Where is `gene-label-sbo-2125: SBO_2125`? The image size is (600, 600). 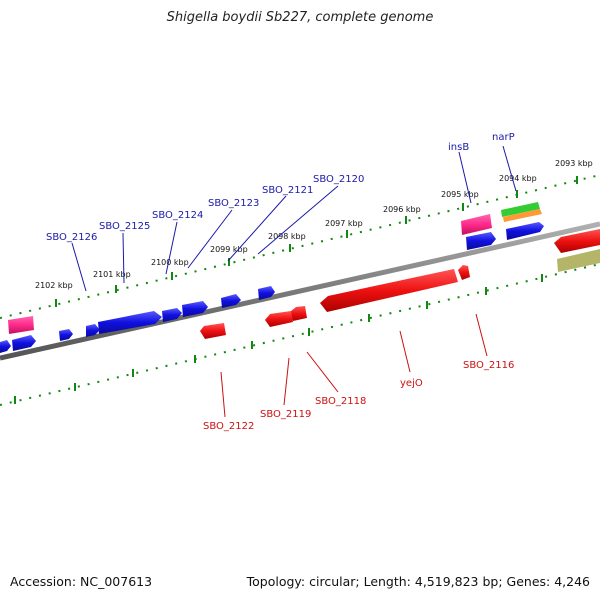 gene-label-sbo-2125: SBO_2125 is located at coordinates (124, 226).